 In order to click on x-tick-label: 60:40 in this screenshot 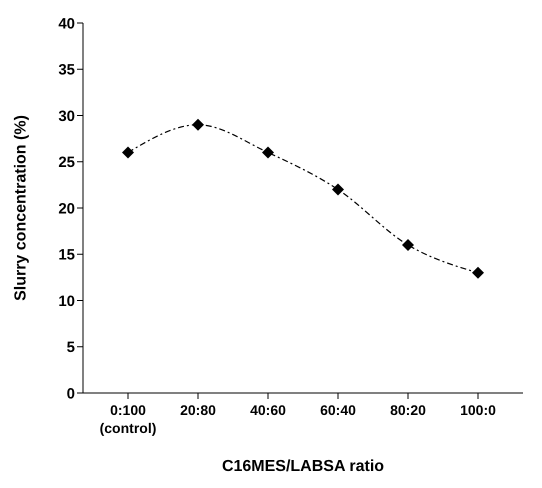, I will do `click(338, 410)`.